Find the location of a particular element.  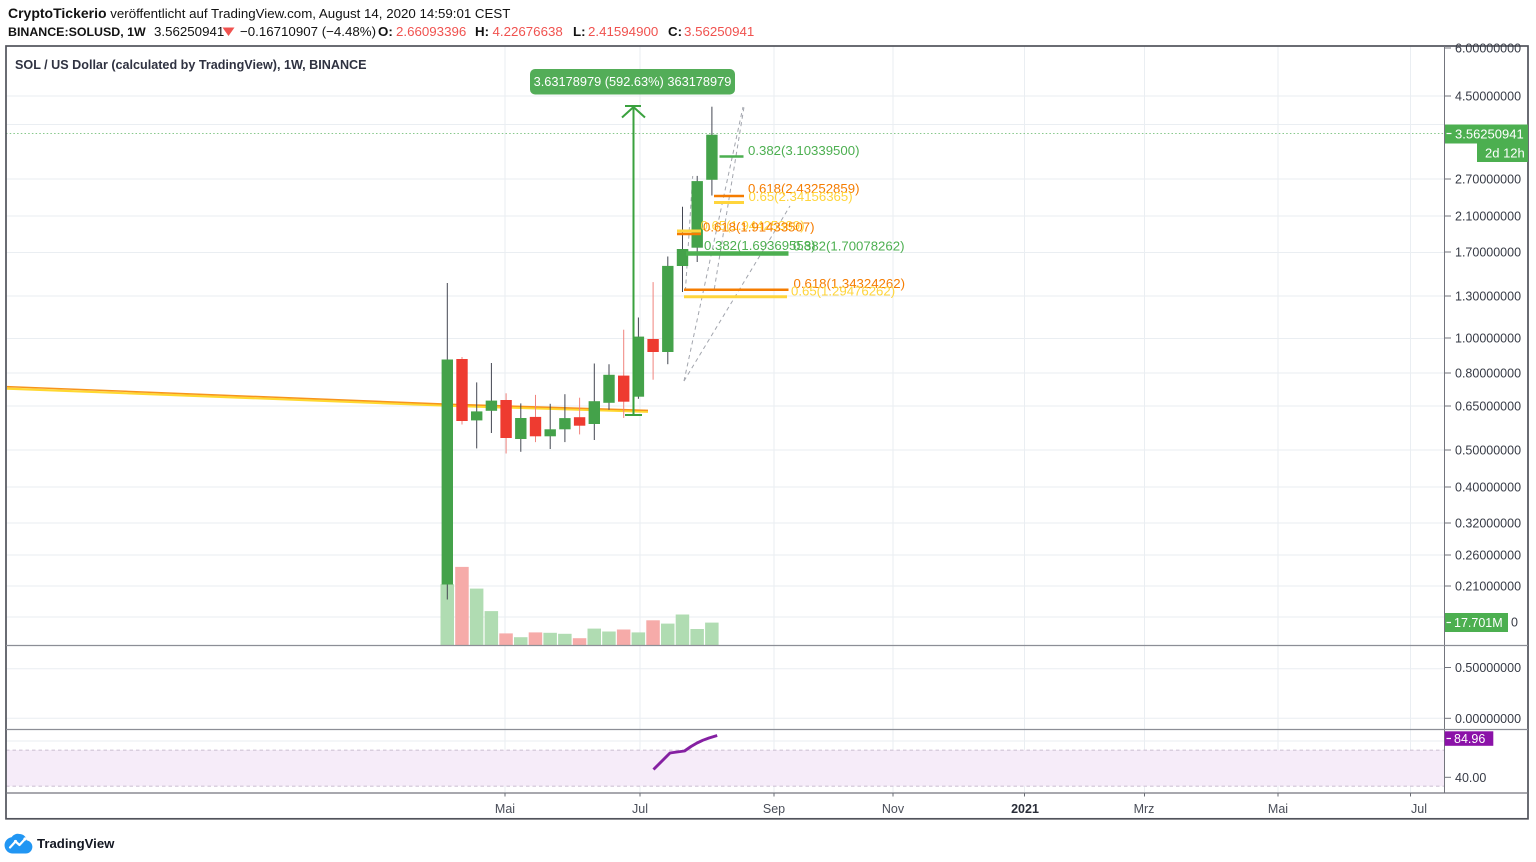

svg-text: 0.40000000 is located at coordinates (1488, 488).